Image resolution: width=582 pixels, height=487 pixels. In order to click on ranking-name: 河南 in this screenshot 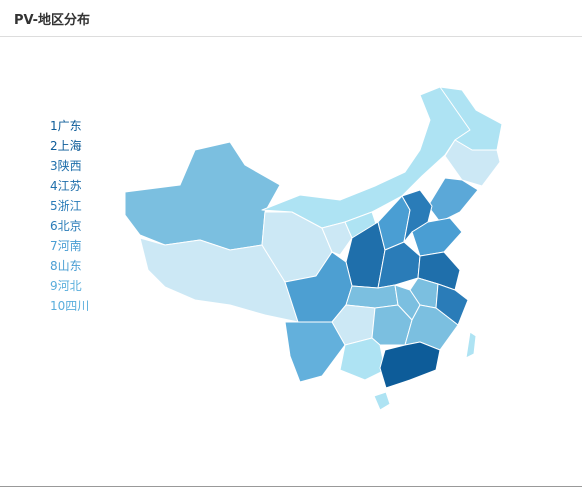, I will do `click(69, 246)`.